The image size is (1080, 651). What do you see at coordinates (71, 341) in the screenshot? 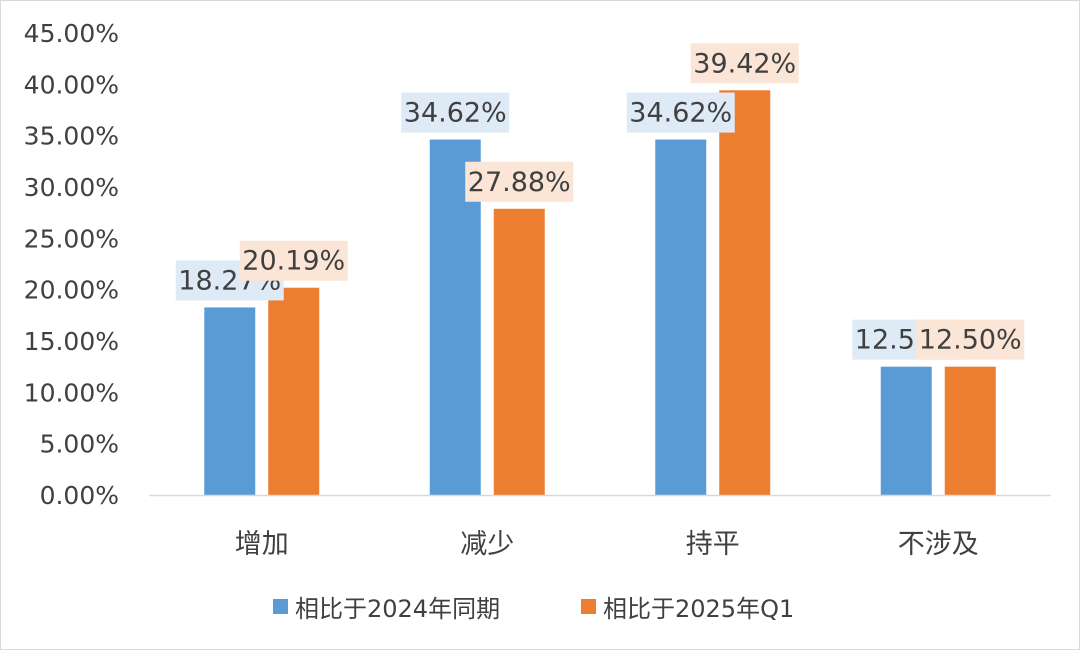
I see `y-tick-label: 15.00%` at bounding box center [71, 341].